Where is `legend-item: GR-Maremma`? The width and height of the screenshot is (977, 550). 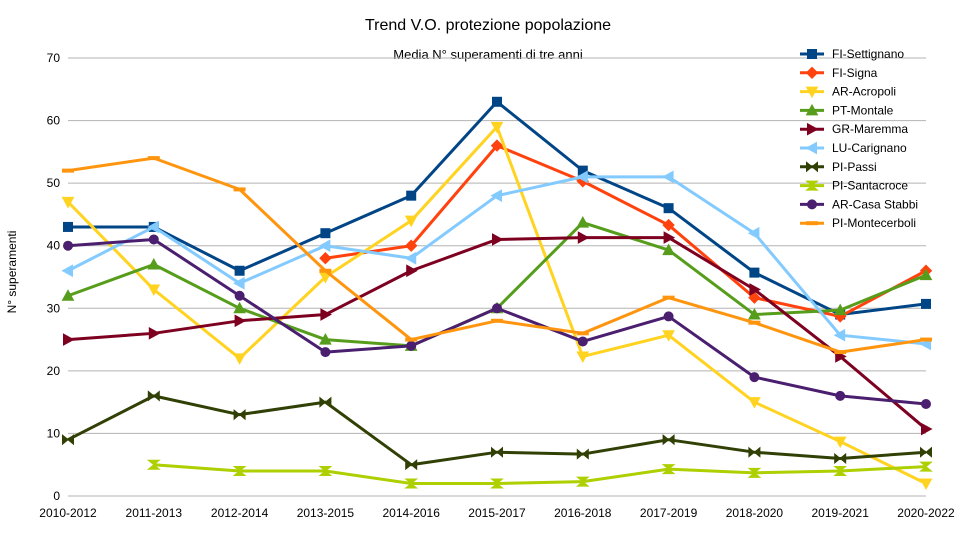
legend-item: GR-Maremma is located at coordinates (854, 129).